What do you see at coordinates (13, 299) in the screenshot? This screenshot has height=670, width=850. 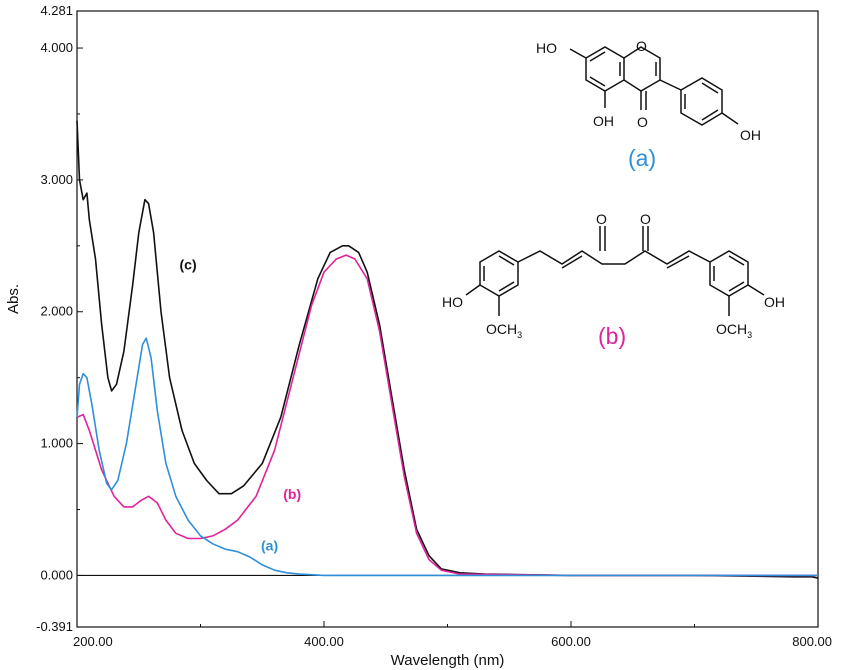 I see `y-axis-title: Abs.` at bounding box center [13, 299].